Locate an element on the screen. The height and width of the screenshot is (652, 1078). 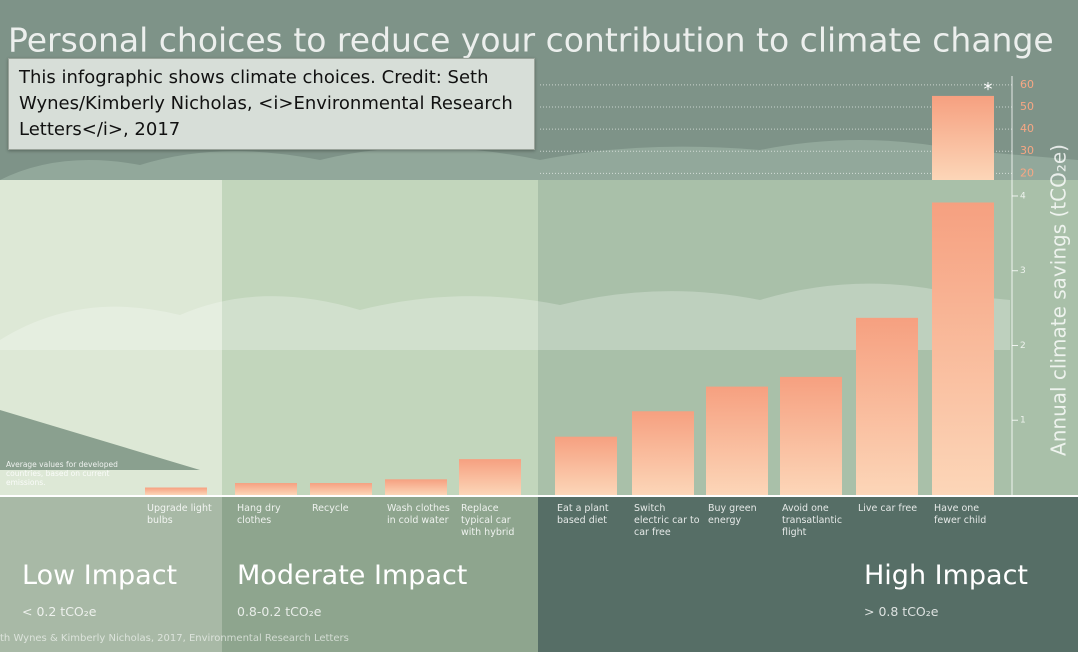
y2-tick-label: 50 is located at coordinates (1027, 106).